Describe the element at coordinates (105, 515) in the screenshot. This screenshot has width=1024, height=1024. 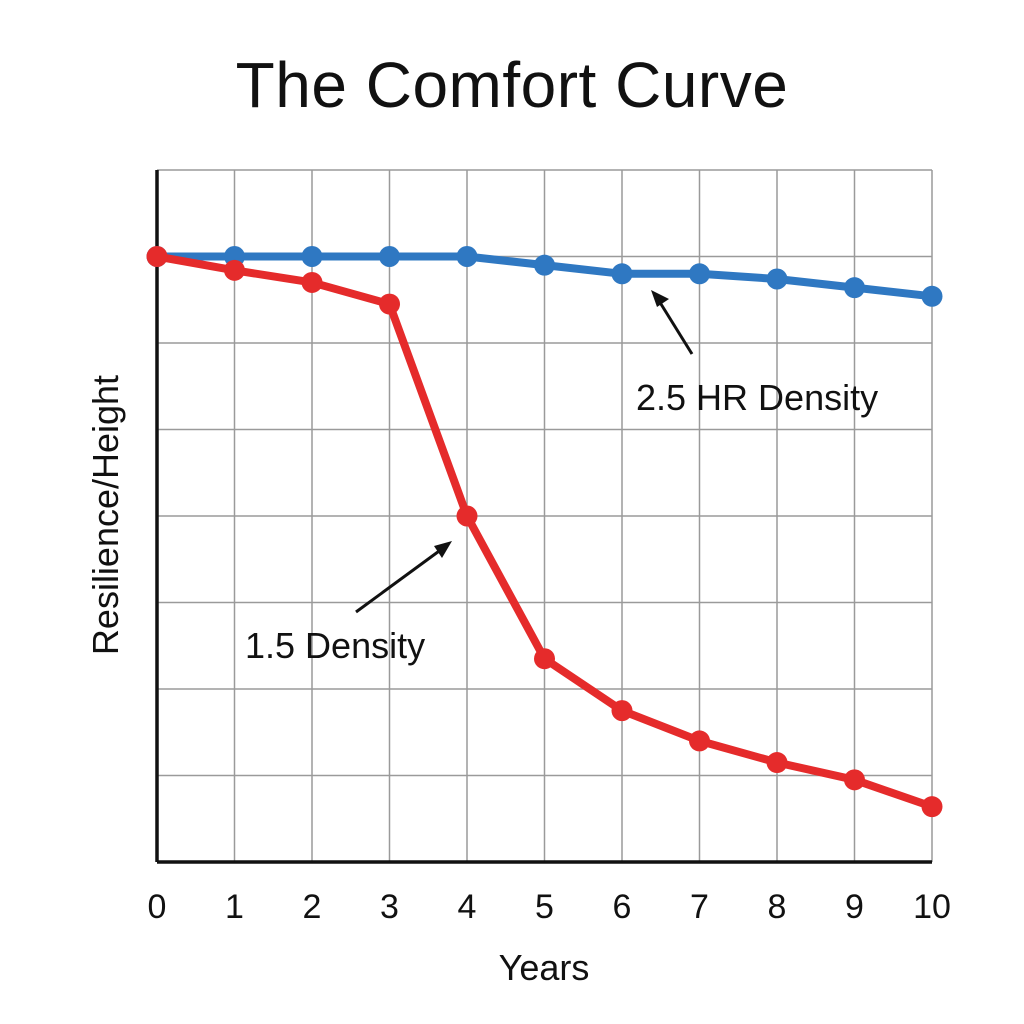
I see `y-axis-label: Resilience/Height` at that location.